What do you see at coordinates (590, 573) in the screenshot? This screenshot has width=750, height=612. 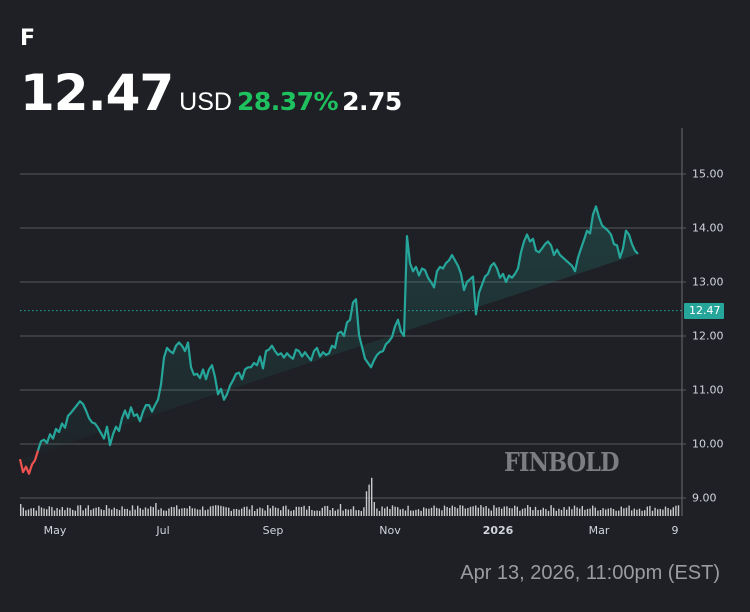 I see `timestamp: Apr 13, 2026, 11:00pm (EST)` at bounding box center [590, 573].